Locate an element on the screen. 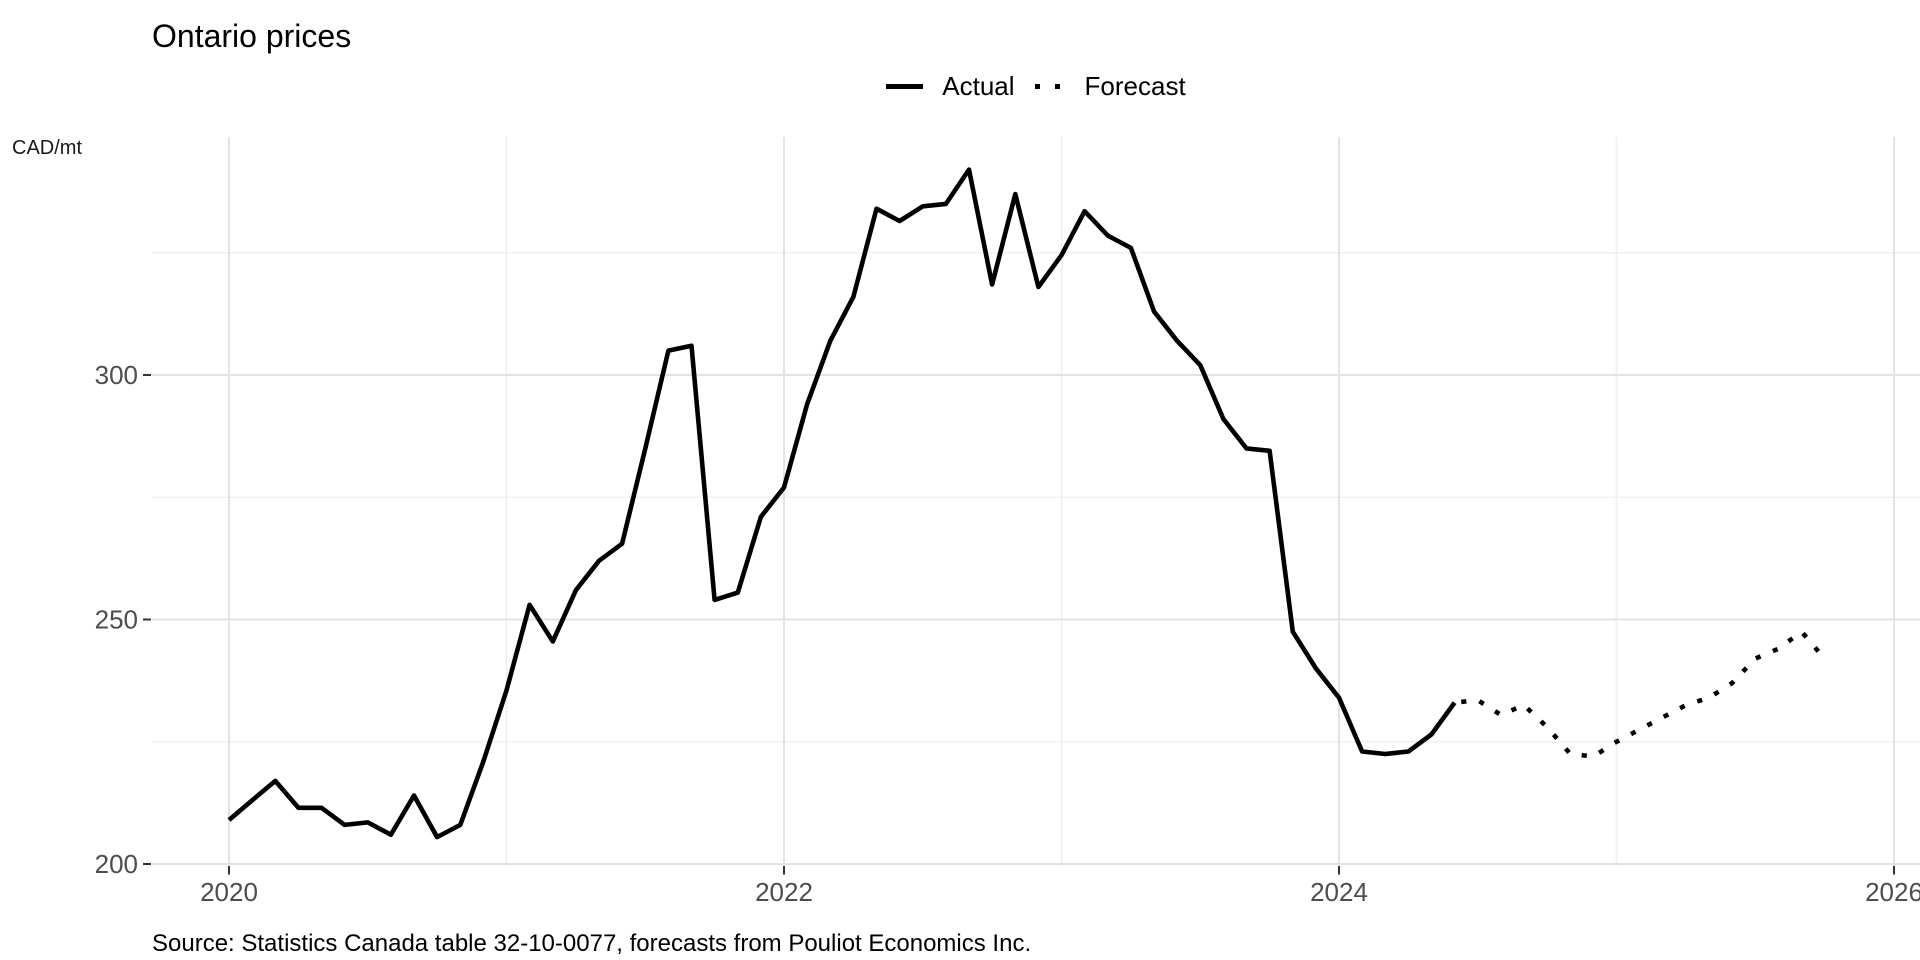 The width and height of the screenshot is (1920, 960). y-tick-label: 250 is located at coordinates (116, 620).